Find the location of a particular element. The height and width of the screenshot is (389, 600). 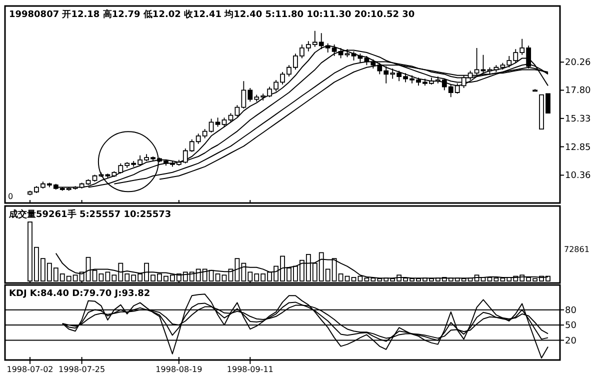

text: 0 is located at coordinates (11, 196).